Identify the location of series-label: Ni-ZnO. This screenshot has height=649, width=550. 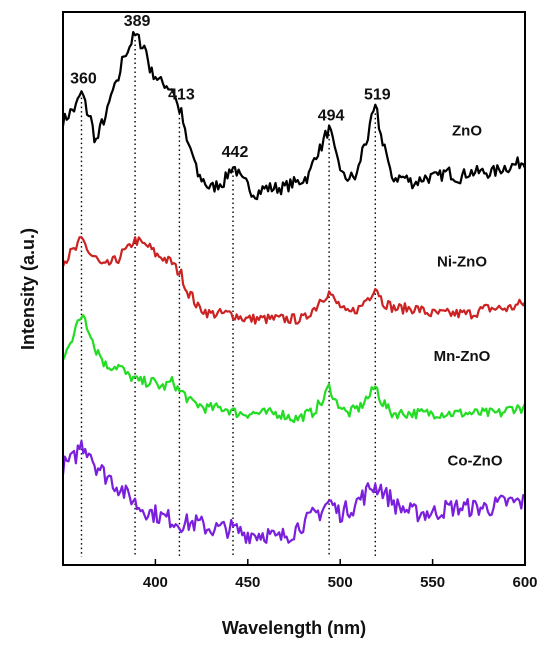
(462, 262).